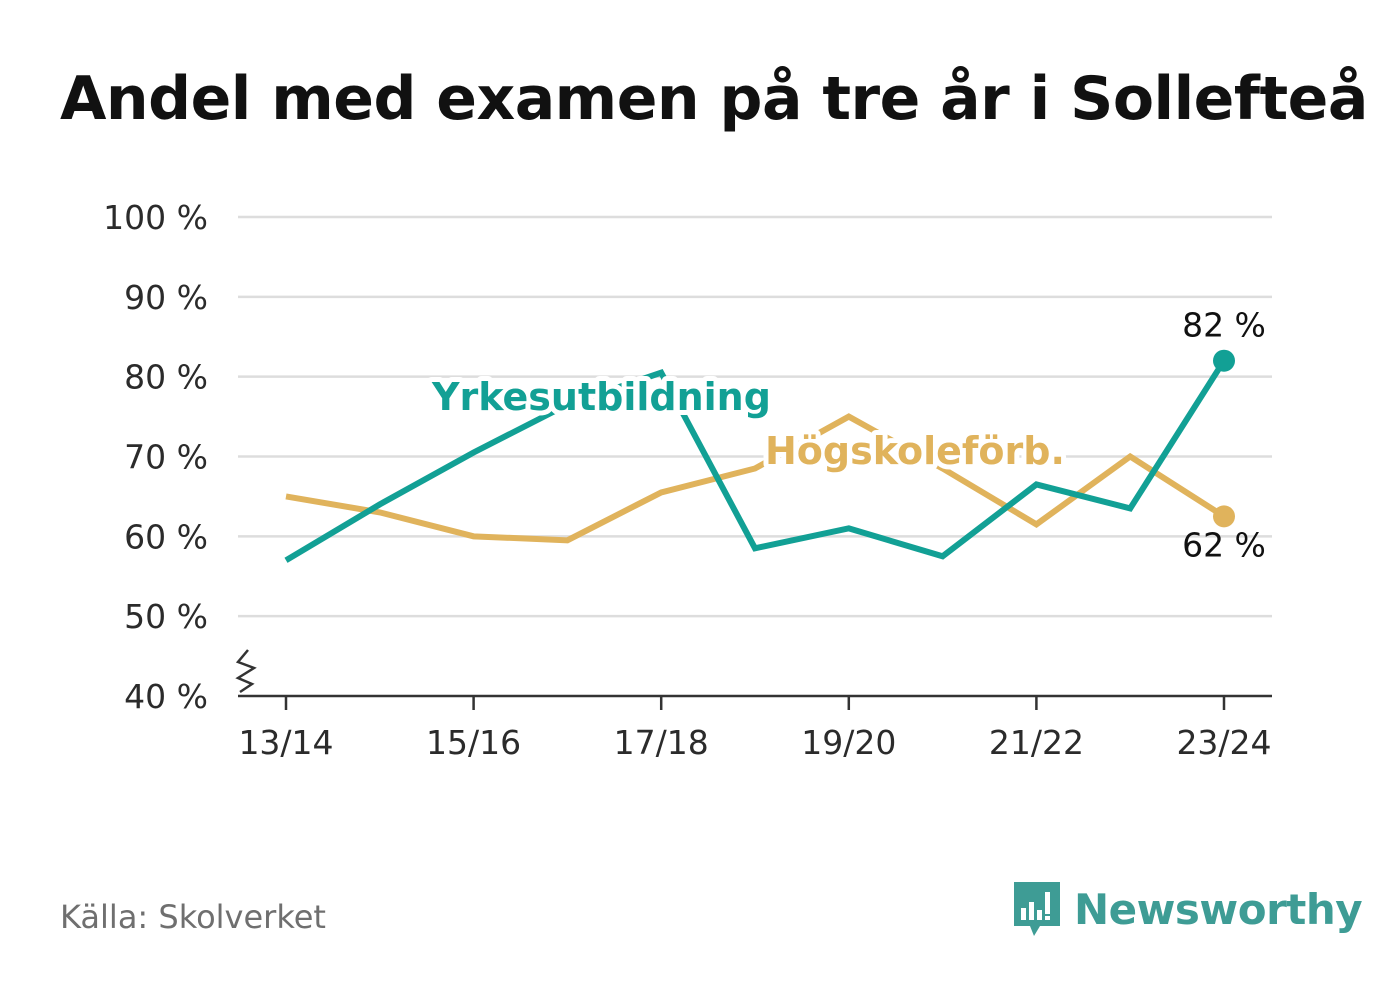 The image size is (1382, 999). I want to click on series-name-label-halo: Högskoleförb., so click(915, 451).